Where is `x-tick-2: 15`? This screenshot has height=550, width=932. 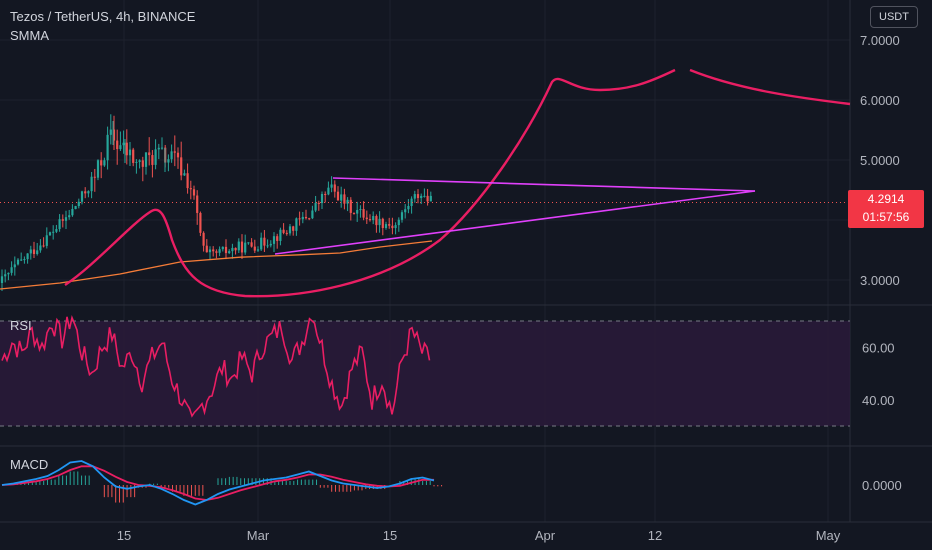 x-tick-2: 15 is located at coordinates (390, 535).